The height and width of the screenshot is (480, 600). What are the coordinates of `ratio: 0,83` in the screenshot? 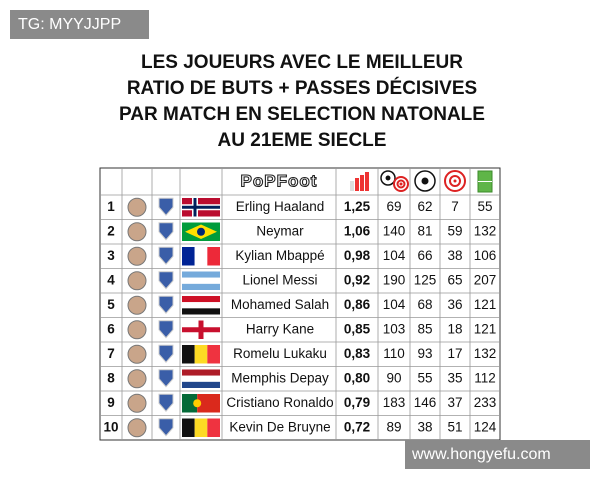 It's located at (357, 353).